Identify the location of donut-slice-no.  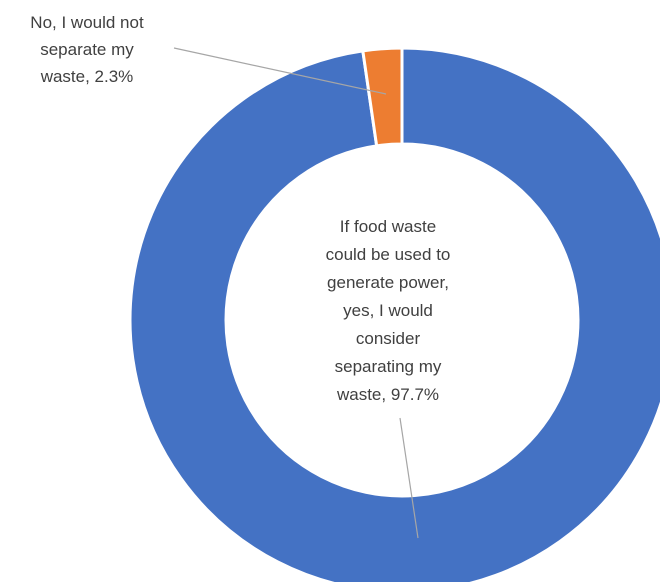
(382, 97).